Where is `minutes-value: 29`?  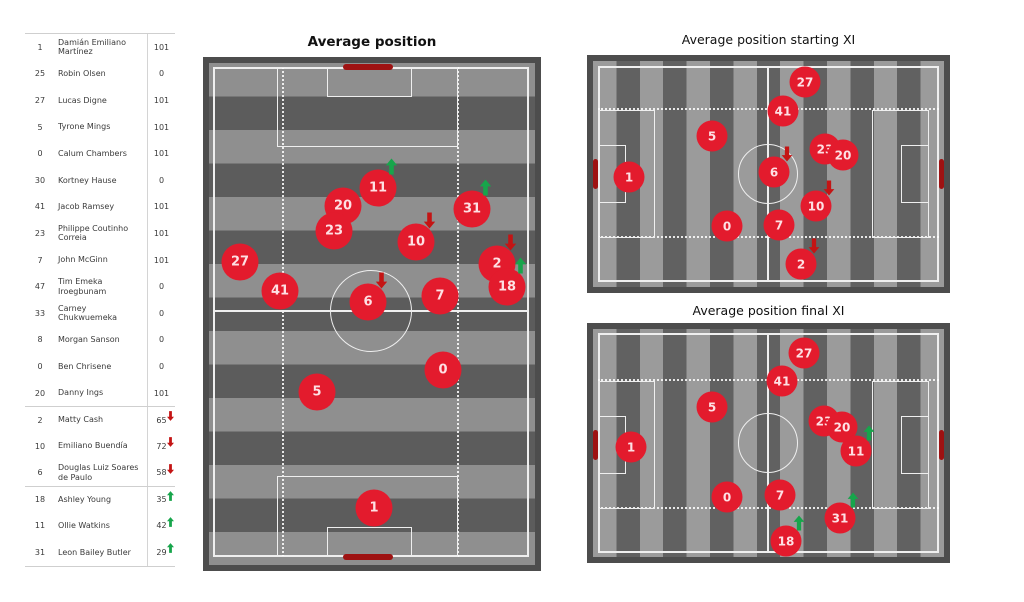 minutes-value: 29 is located at coordinates (161, 553).